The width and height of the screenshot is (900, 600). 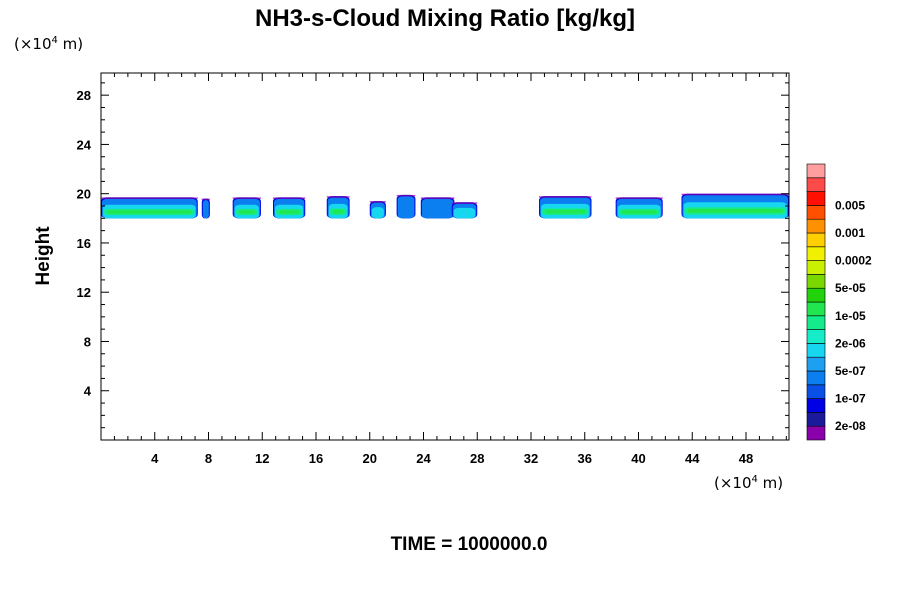 What do you see at coordinates (850, 288) in the screenshot?
I see `colorbar-label: 5e-05` at bounding box center [850, 288].